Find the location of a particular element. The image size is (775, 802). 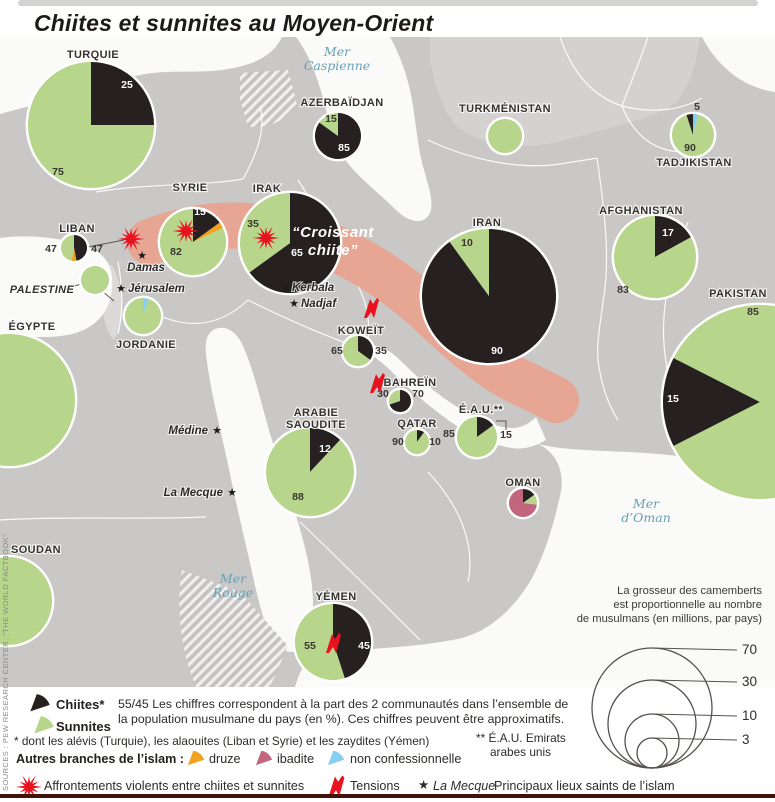

city-label-damas: Damas is located at coordinates (146, 268).